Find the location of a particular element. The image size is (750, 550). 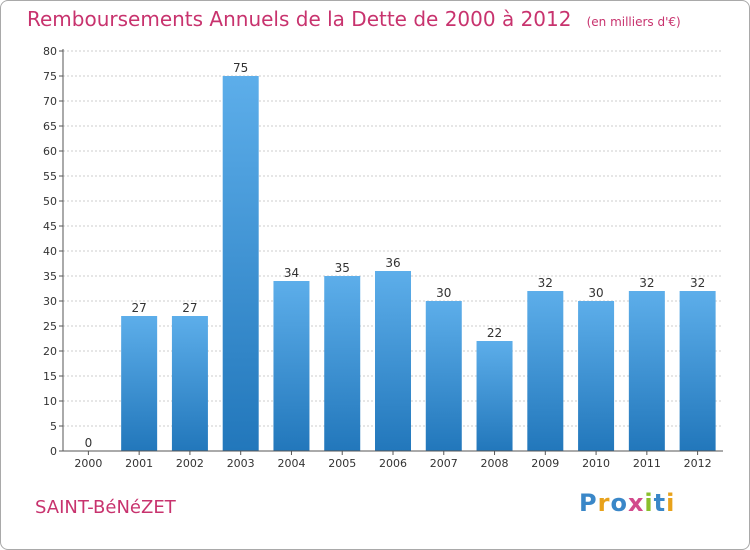

y-tick-label: 70 is located at coordinates (50, 101).